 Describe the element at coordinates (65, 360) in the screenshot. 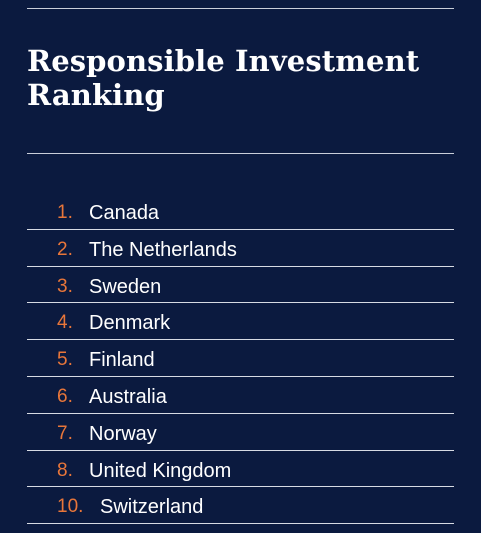

I see `rank-number: 5.` at that location.